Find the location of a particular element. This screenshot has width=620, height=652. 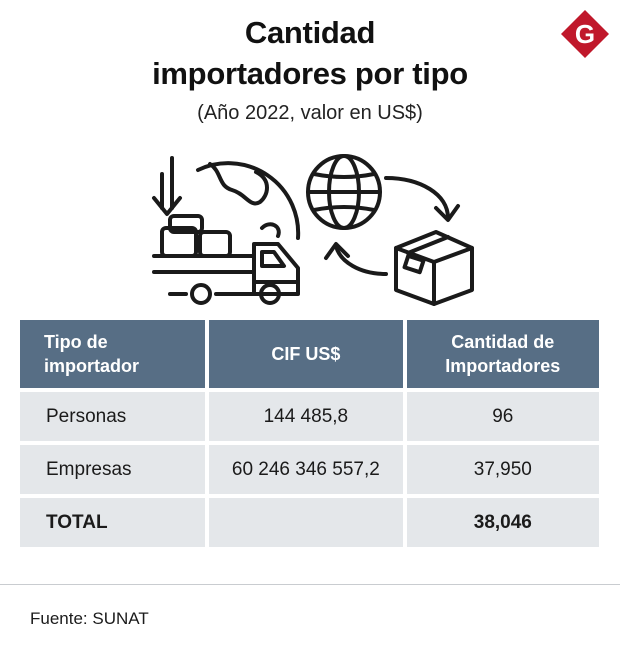

title-line-1: Cantidad is located at coordinates (310, 32).